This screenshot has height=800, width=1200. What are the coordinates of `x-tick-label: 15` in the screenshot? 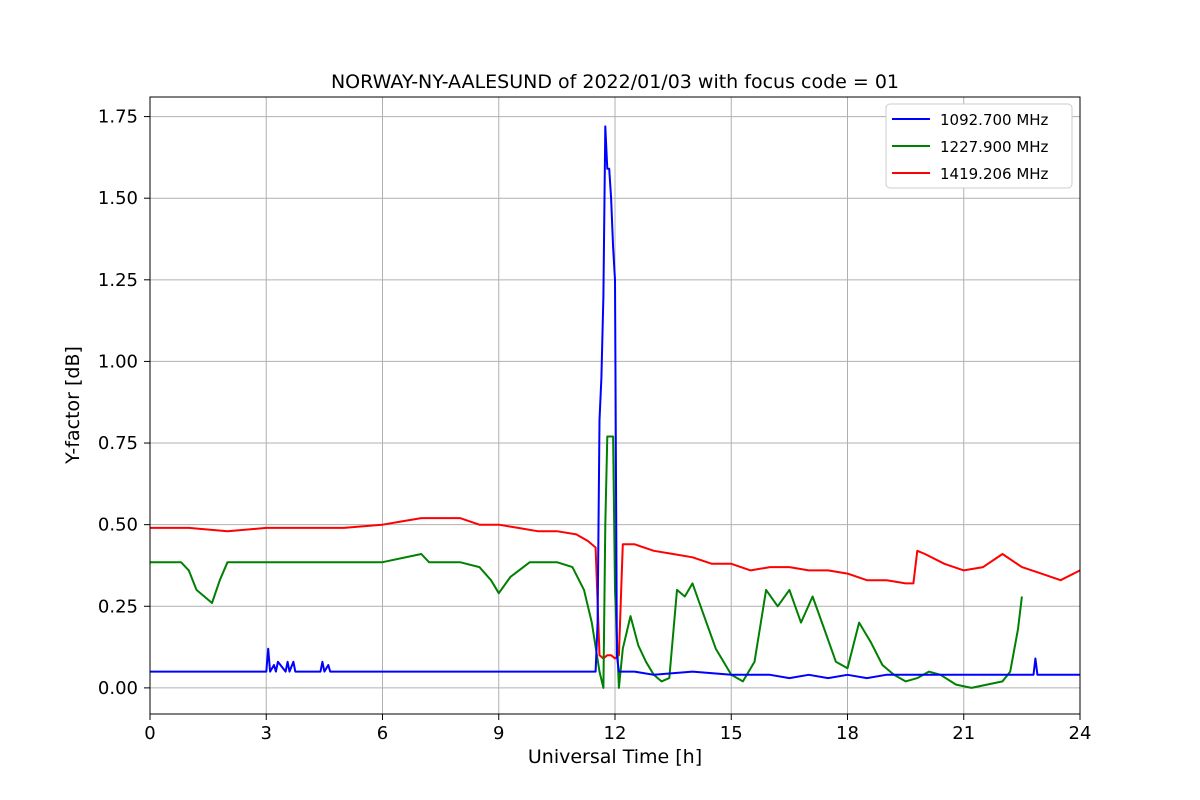 It's located at (731, 733).